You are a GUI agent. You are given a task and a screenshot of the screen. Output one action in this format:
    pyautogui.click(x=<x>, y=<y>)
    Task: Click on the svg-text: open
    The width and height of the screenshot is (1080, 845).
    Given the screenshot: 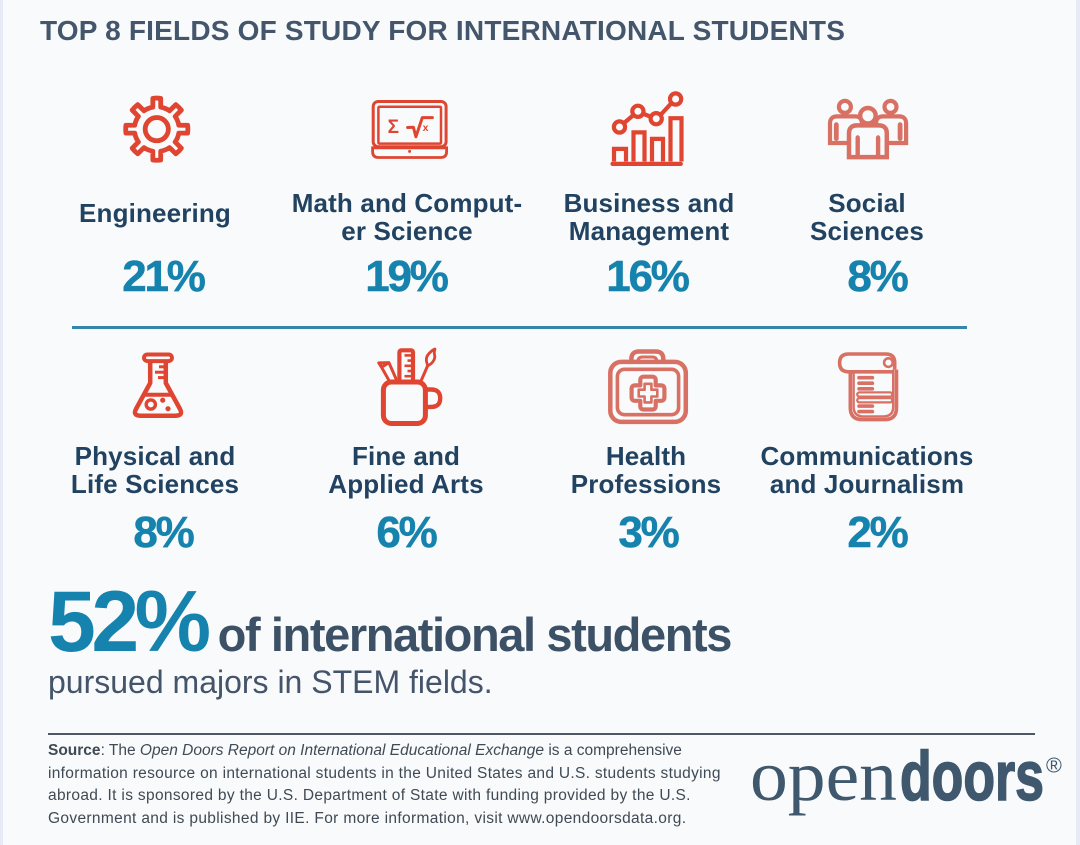 What is the action you would take?
    pyautogui.click(x=823, y=776)
    